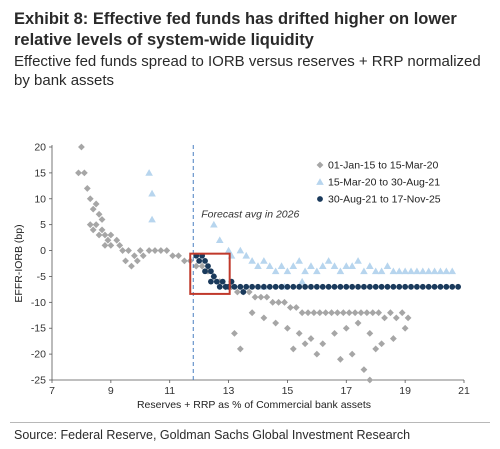 Image resolution: width=500 pixels, height=449 pixels. Describe the element at coordinates (405, 391) in the screenshot. I see `x-tick-label: 19` at that location.